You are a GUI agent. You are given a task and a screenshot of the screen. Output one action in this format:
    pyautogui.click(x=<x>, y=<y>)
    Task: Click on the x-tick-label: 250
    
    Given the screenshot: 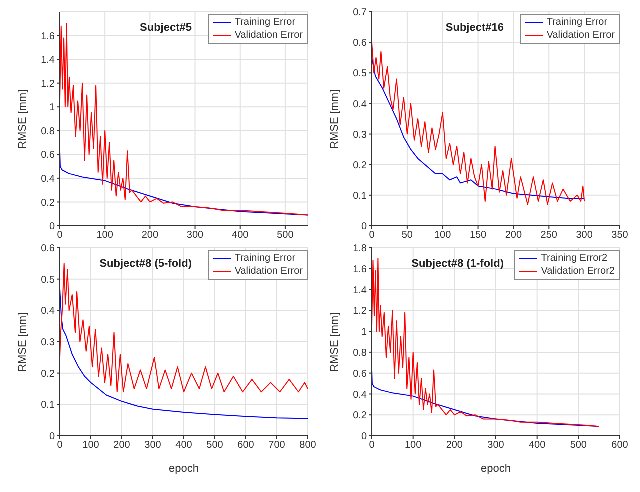 What is the action you would take?
    pyautogui.click(x=549, y=236)
    